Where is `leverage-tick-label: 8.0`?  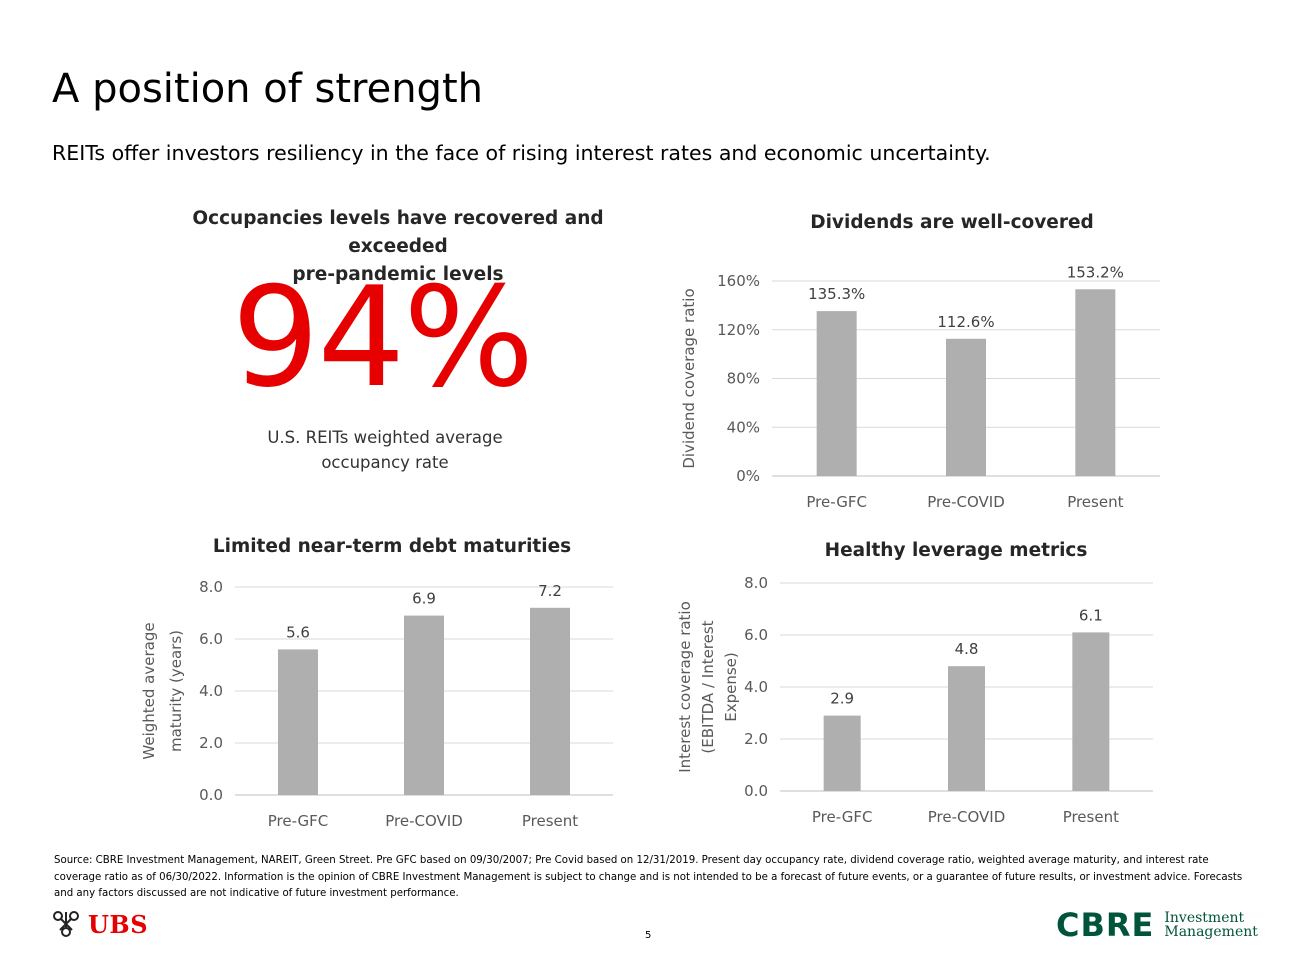 leverage-tick-label: 8.0 is located at coordinates (756, 583).